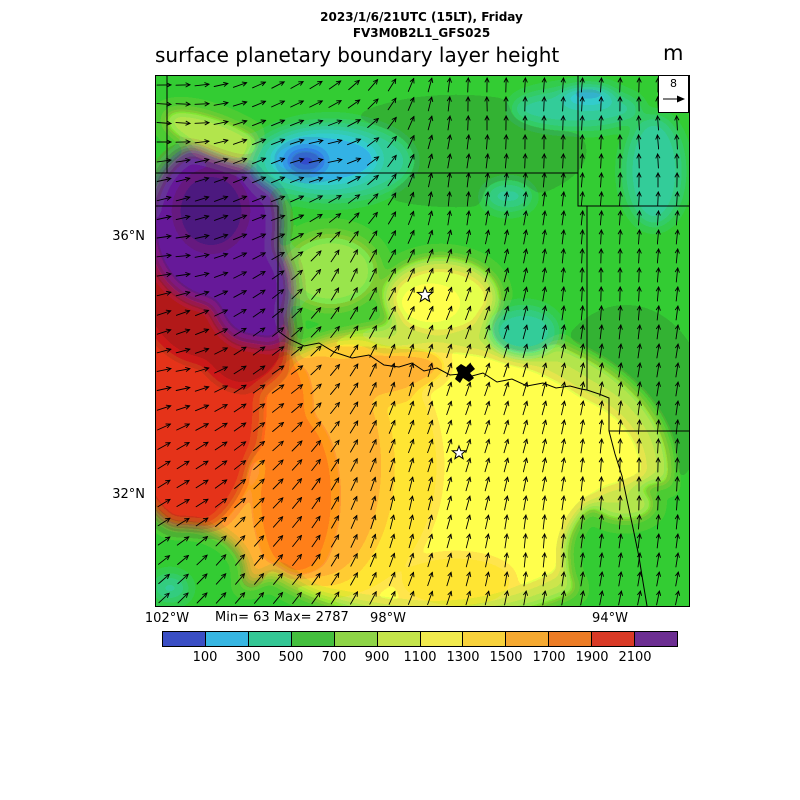 The width and height of the screenshot is (800, 800). Describe the element at coordinates (506, 657) in the screenshot. I see `colorbar-tick-label: 1500` at that location.